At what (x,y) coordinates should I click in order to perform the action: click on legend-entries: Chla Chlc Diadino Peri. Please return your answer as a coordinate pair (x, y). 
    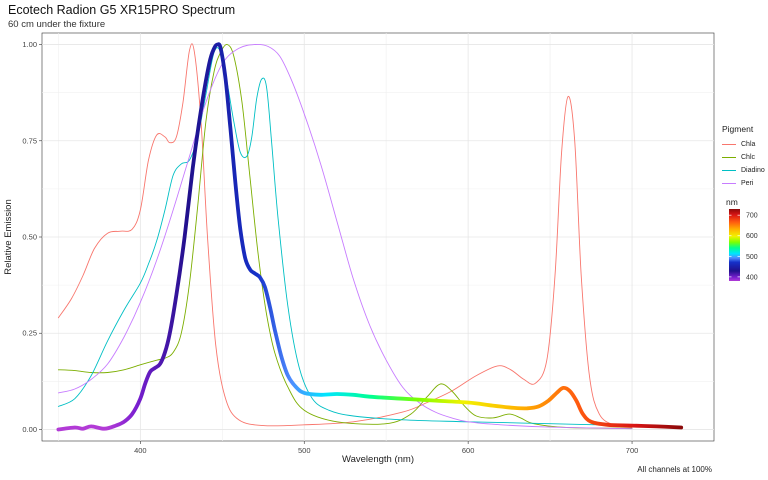
    Looking at the image, I should click on (743, 164).